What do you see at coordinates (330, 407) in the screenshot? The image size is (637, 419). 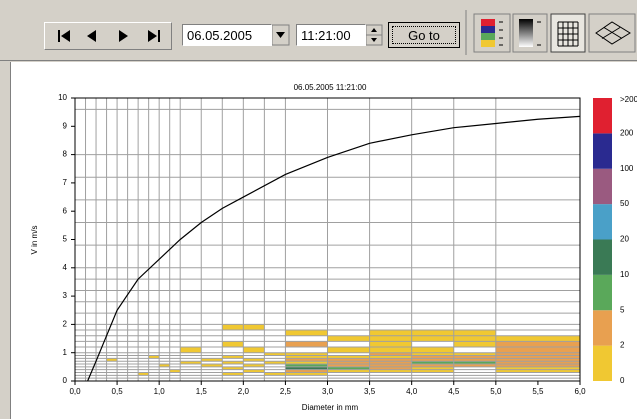 I see `x-axis-label: Diameter in mm` at bounding box center [330, 407].